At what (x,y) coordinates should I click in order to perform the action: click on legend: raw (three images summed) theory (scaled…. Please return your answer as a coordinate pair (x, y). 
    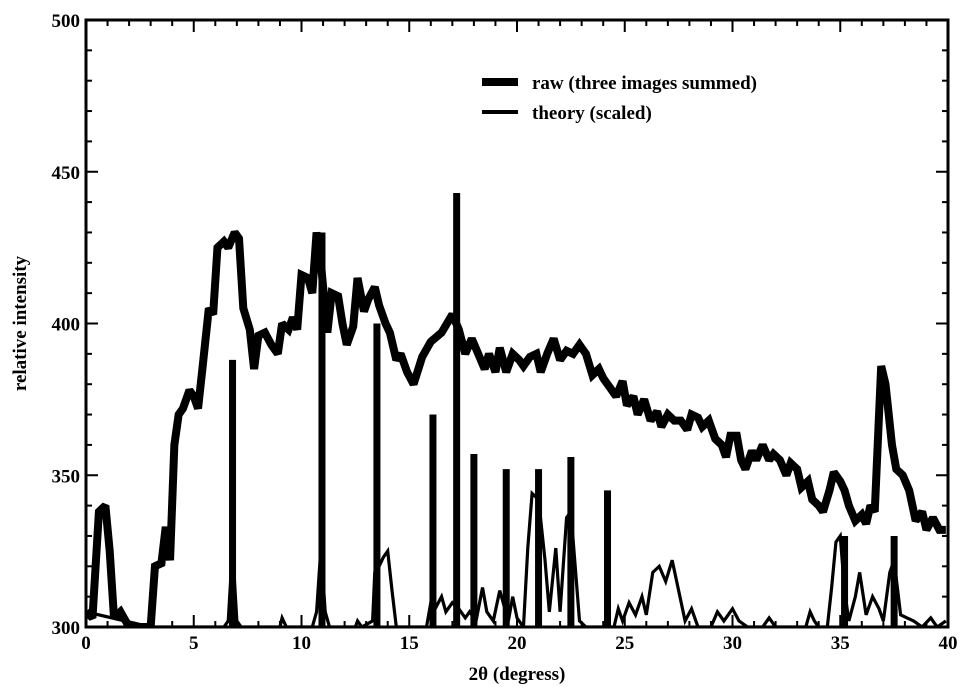
    Looking at the image, I should click on (619, 98).